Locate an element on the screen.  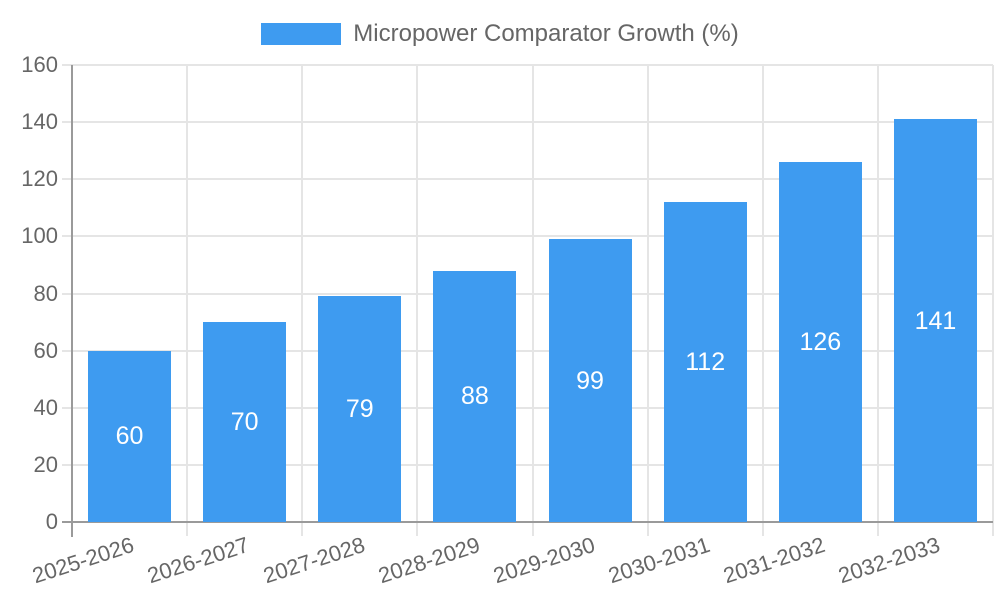
y-tick-label: 40 is located at coordinates (45, 407).